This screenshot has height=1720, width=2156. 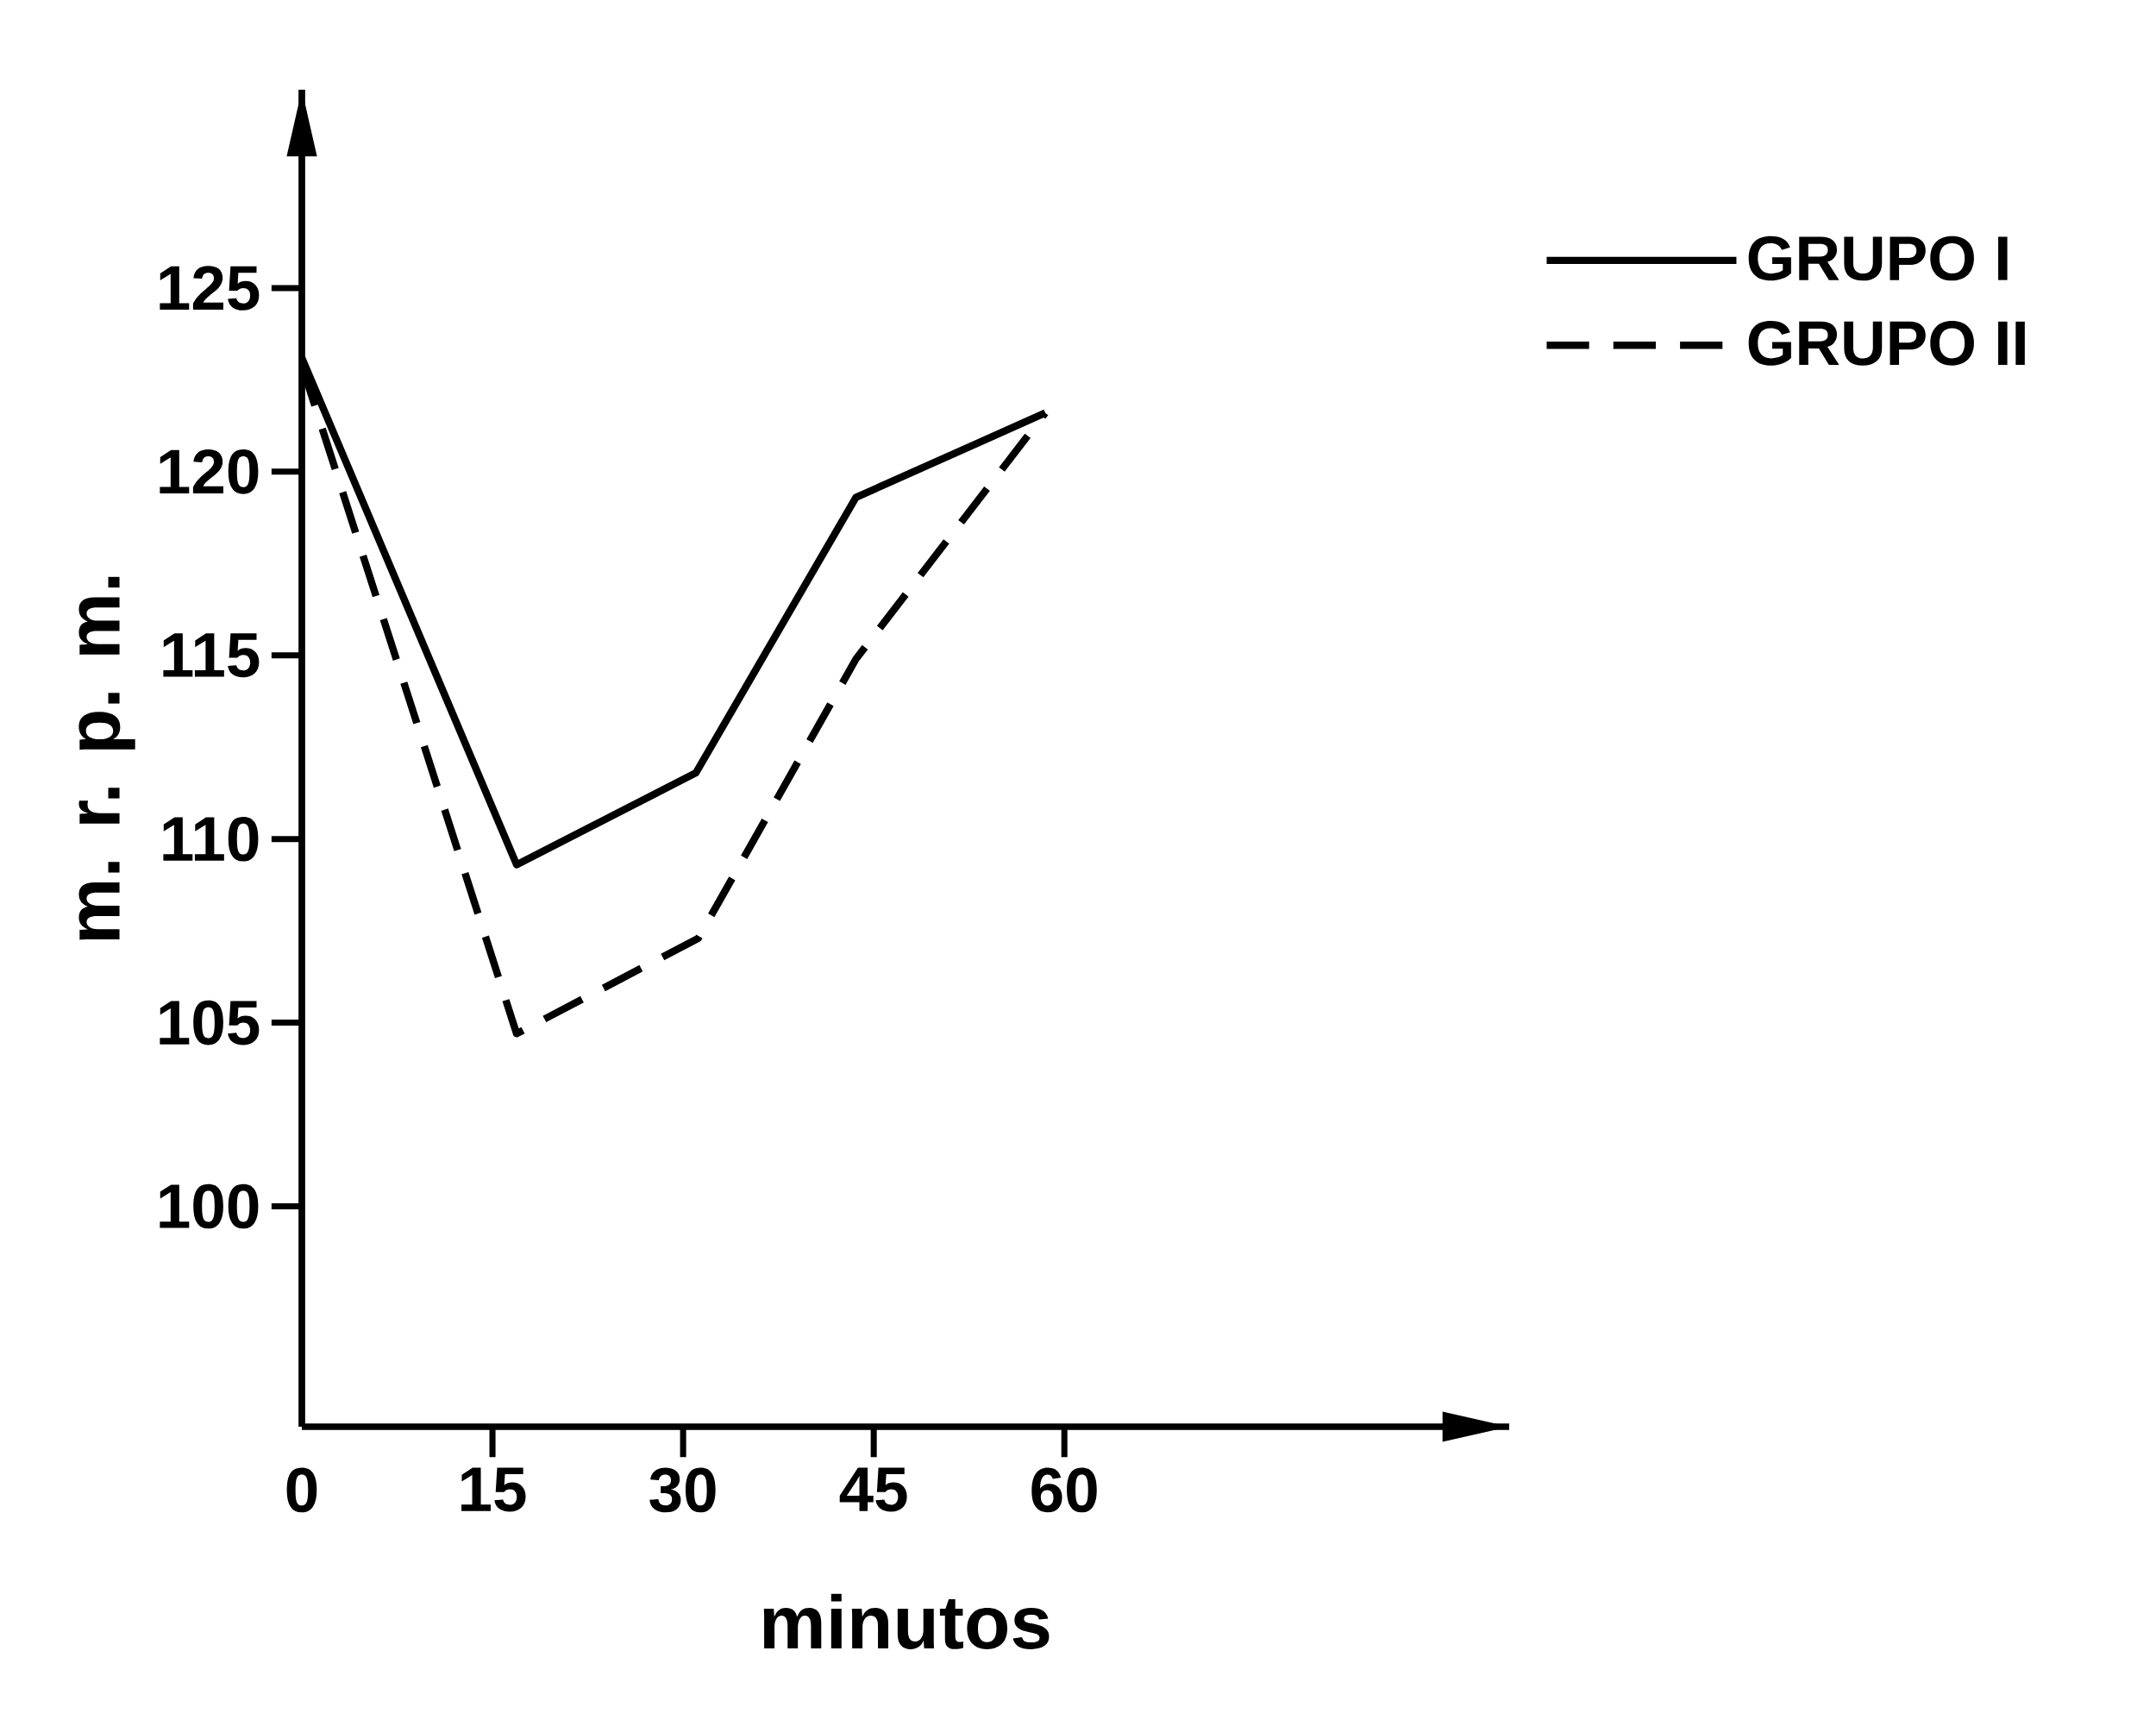 I want to click on x-tick-label: 15, so click(x=493, y=1490).